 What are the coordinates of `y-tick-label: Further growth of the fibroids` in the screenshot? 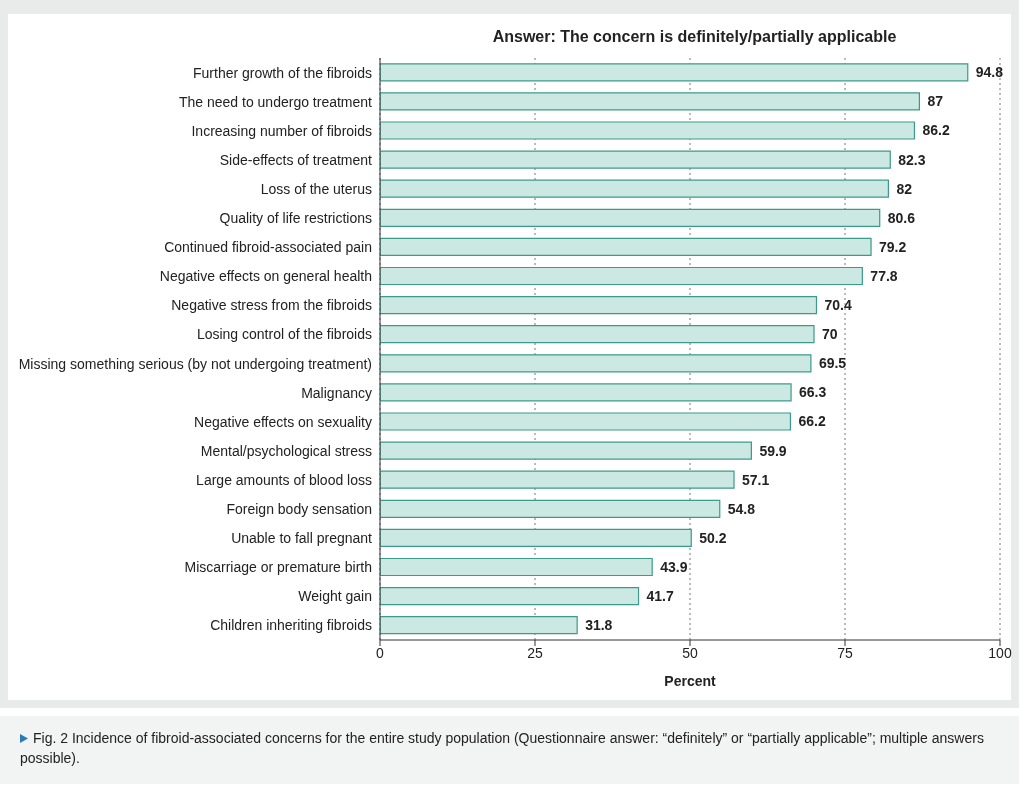 It's located at (282, 72).